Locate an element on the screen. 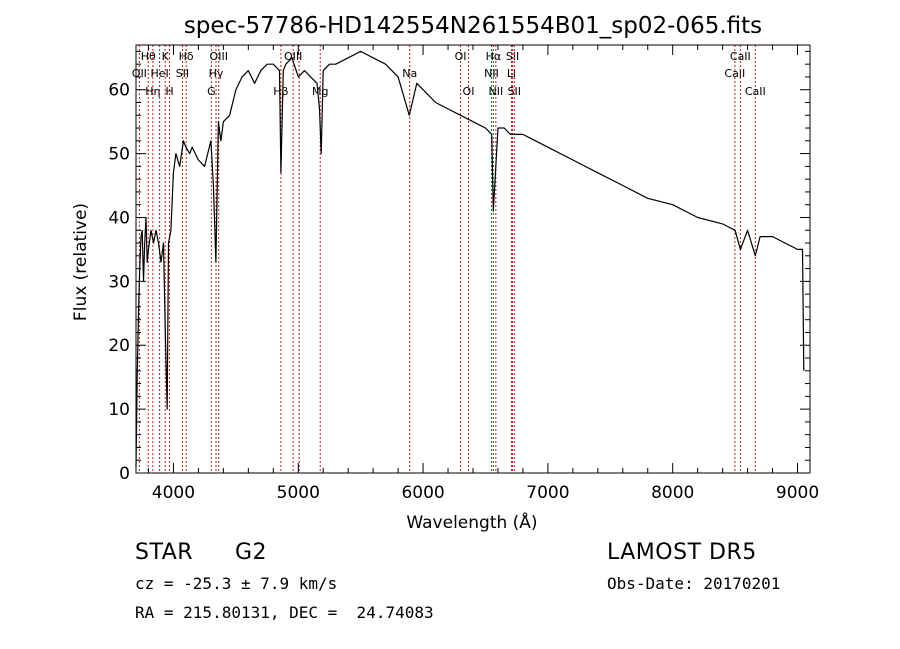  x-tick-label: 7000 is located at coordinates (547, 493).